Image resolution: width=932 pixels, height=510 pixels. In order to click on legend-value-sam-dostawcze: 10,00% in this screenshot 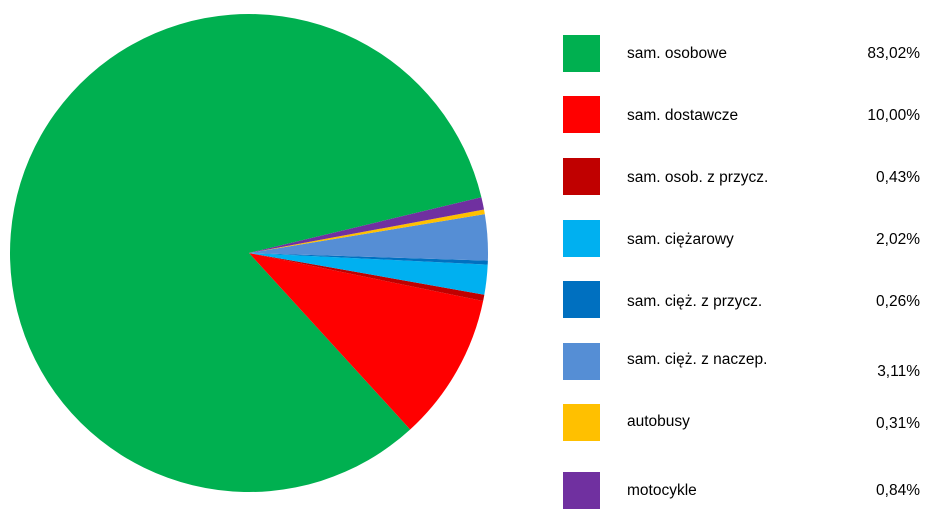, I will do `click(893, 115)`.